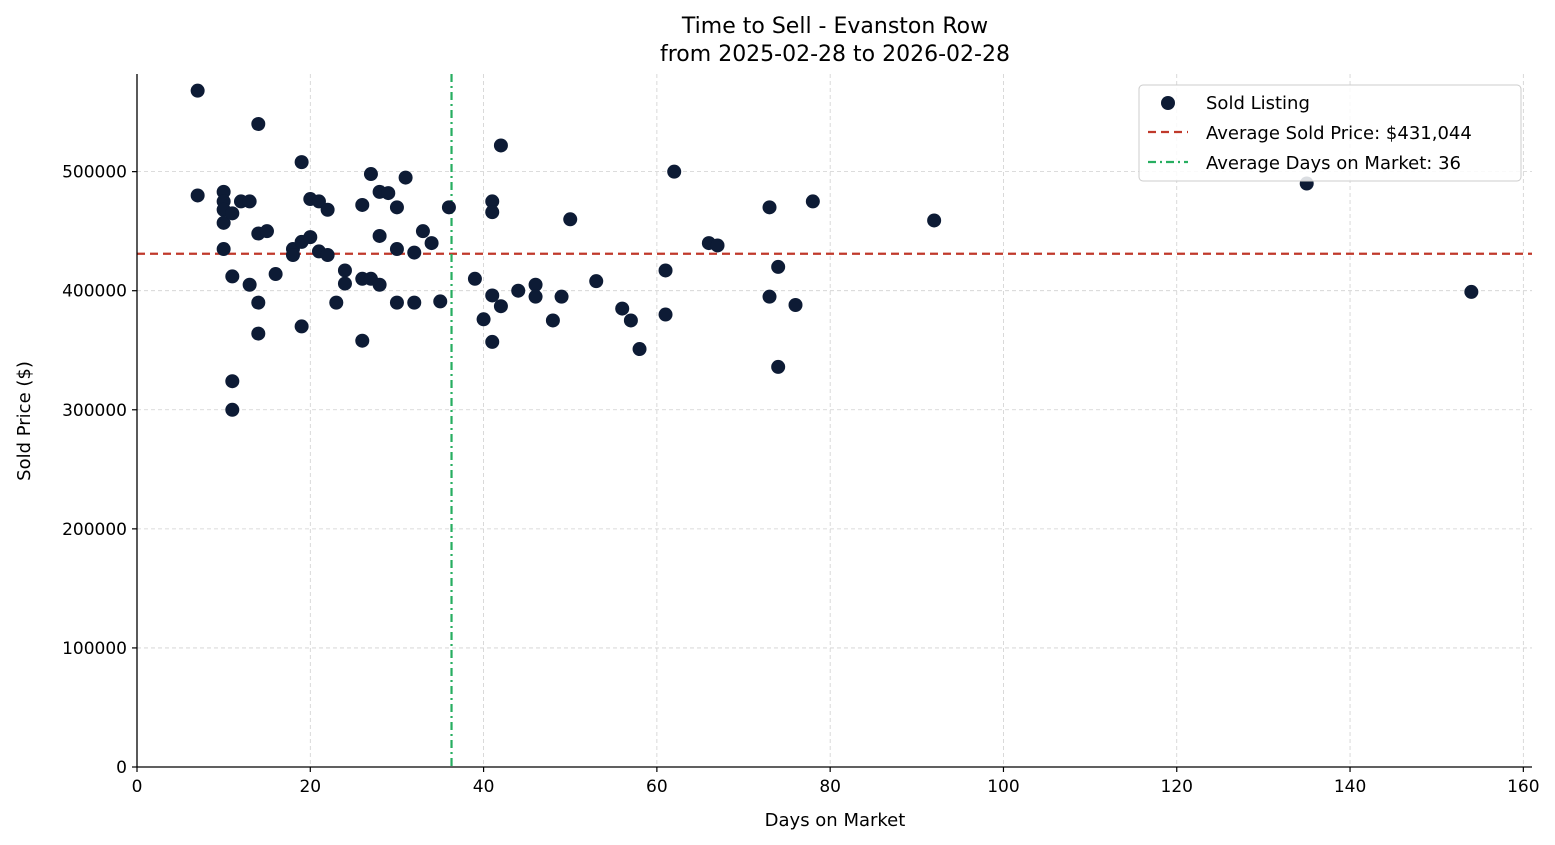  What do you see at coordinates (1333, 163) in the screenshot?
I see `legend-label-average-days: Average Days on Market: 36` at bounding box center [1333, 163].